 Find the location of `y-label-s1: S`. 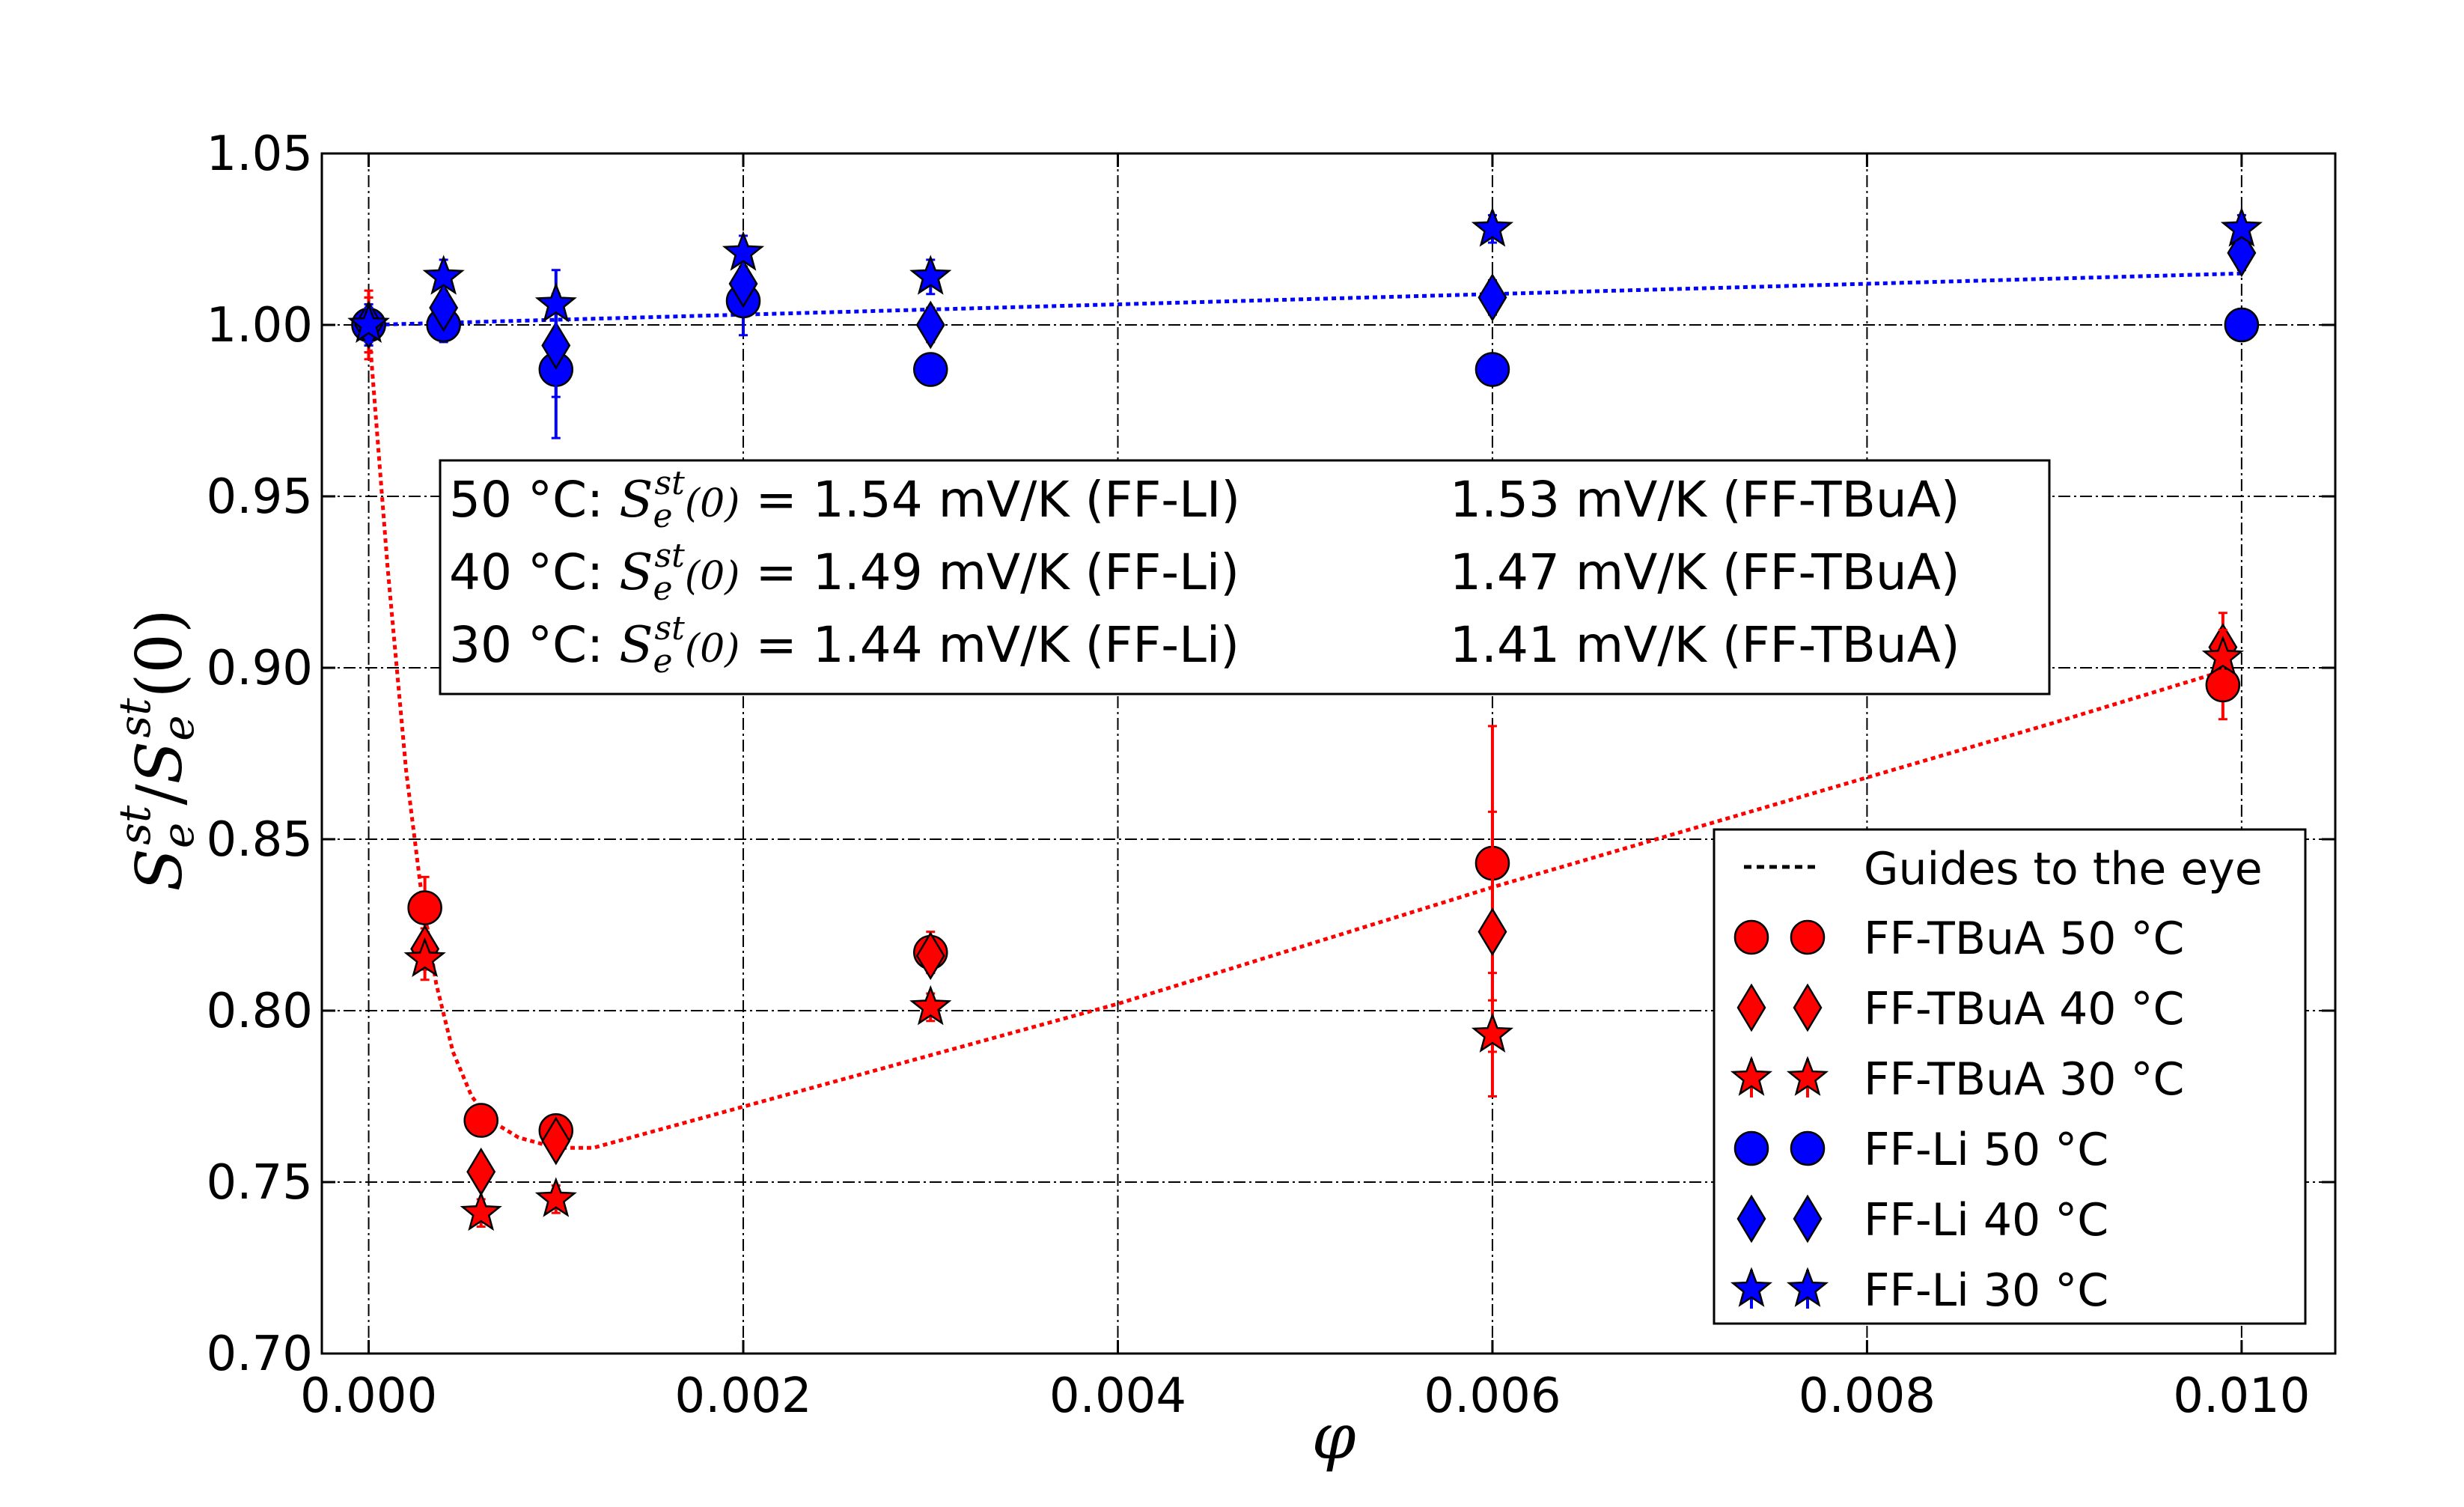

y-label-s1: S is located at coordinates (159, 870).